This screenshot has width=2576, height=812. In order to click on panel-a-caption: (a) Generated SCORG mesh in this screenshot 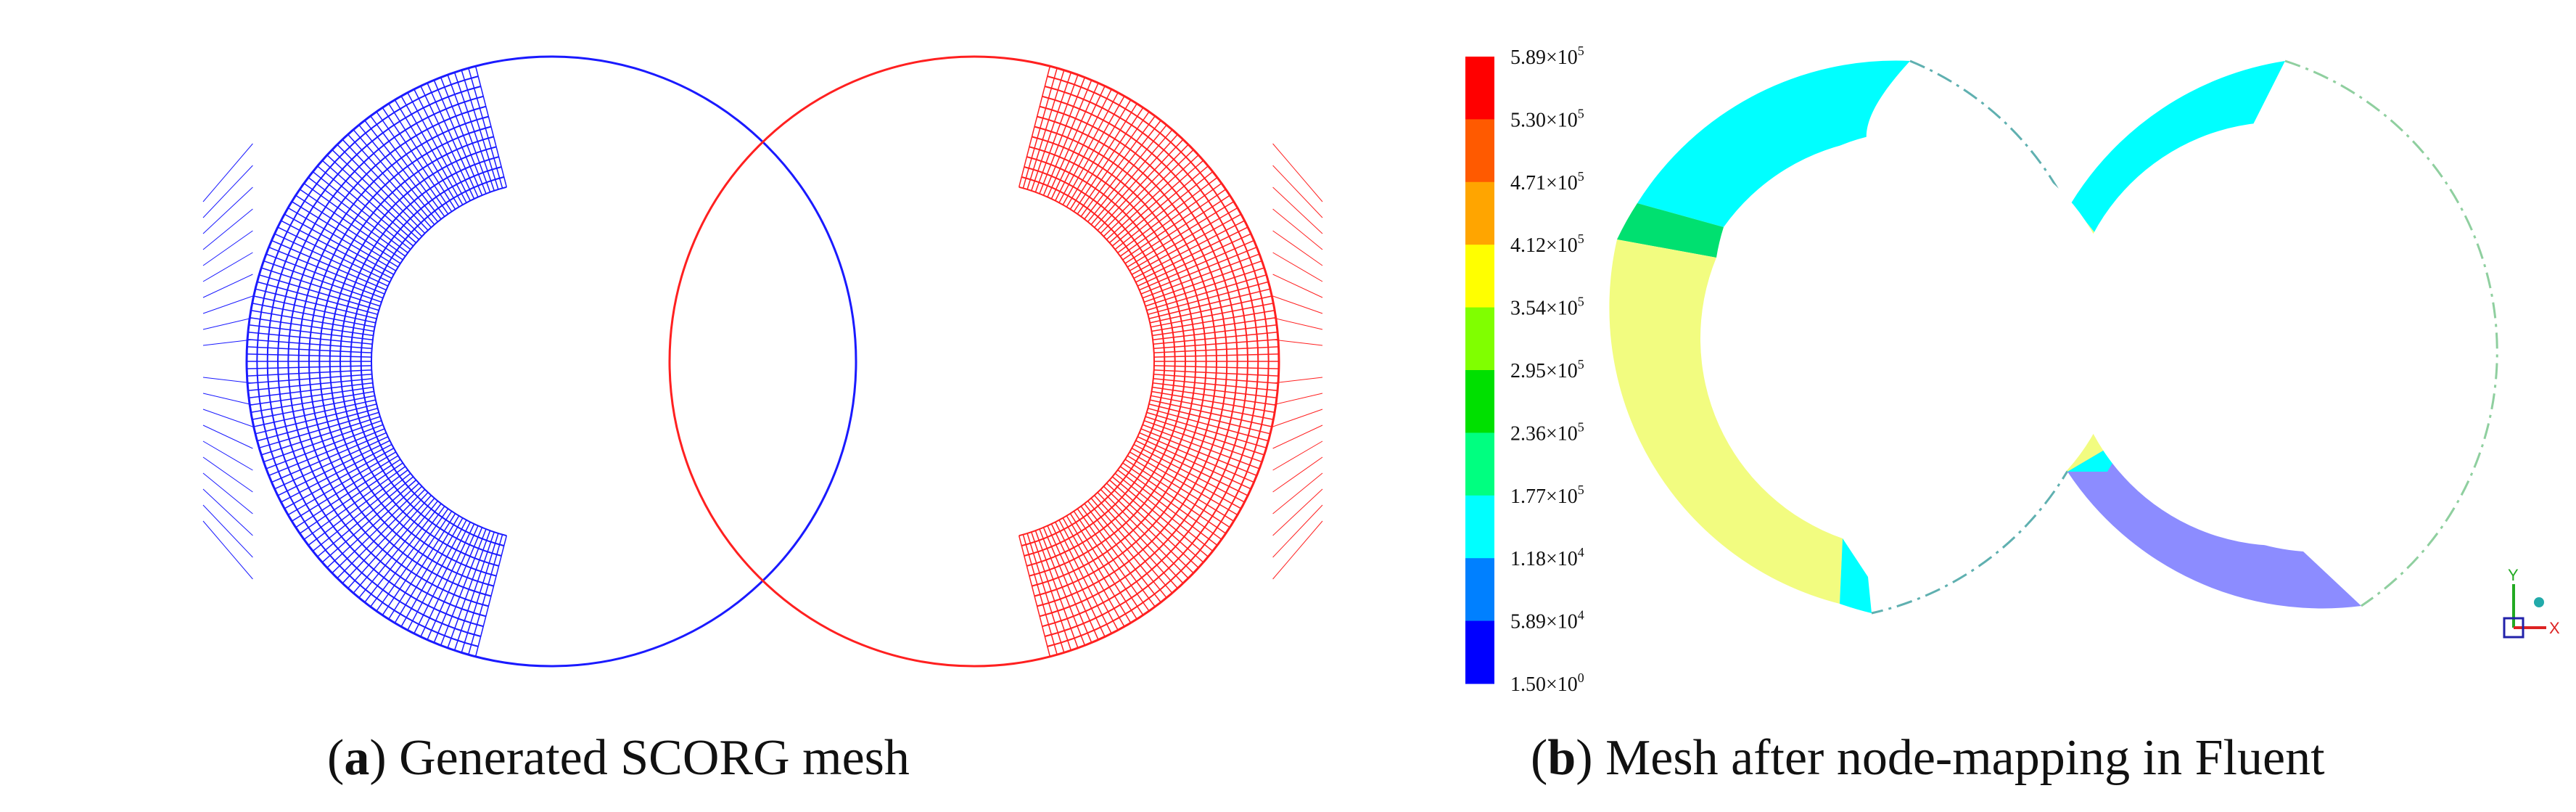, I will do `click(618, 758)`.